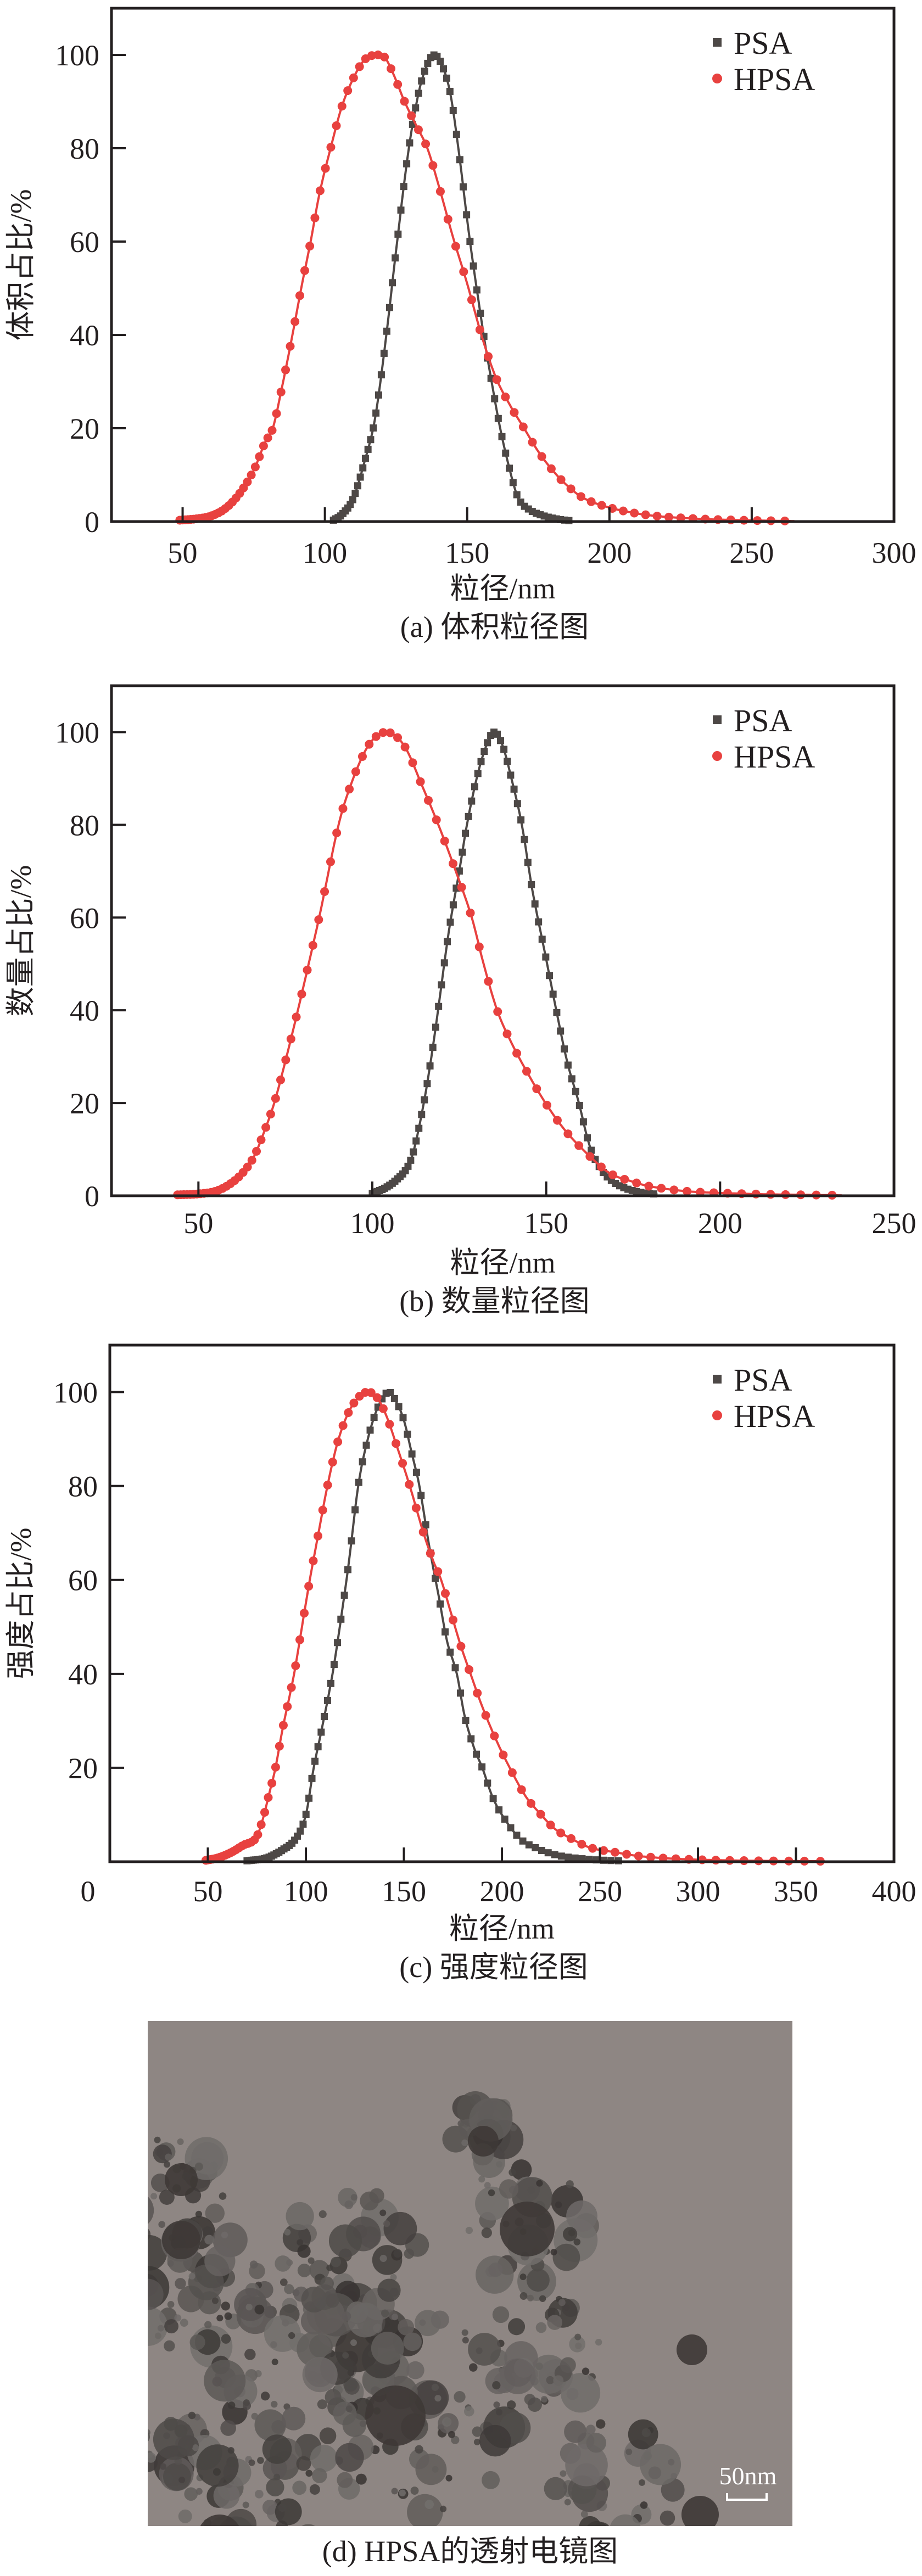 The image size is (922, 2576). What do you see at coordinates (20, 1603) in the screenshot?
I see `y-axis-label: 强度占比/%` at bounding box center [20, 1603].